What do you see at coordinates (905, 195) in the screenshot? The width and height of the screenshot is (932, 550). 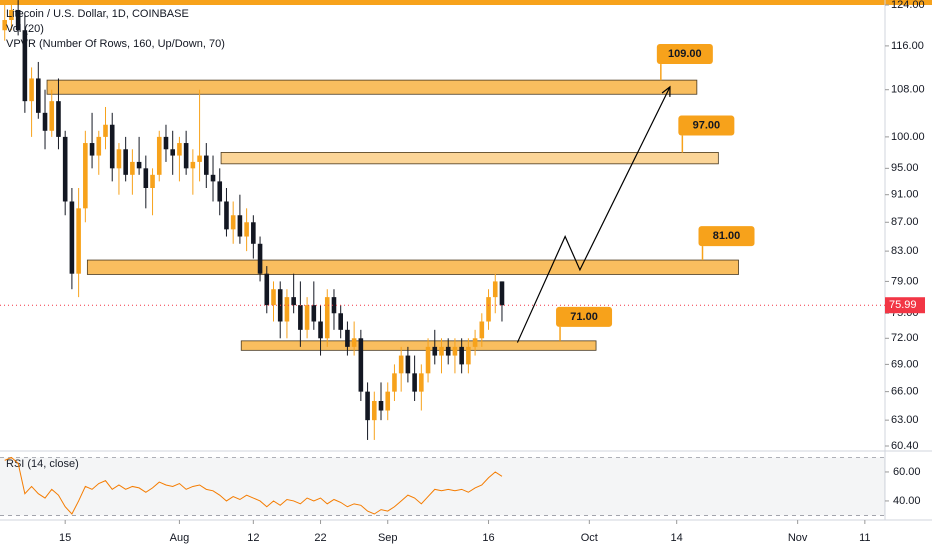 I see `y-tick-label: 91.00` at bounding box center [905, 195].